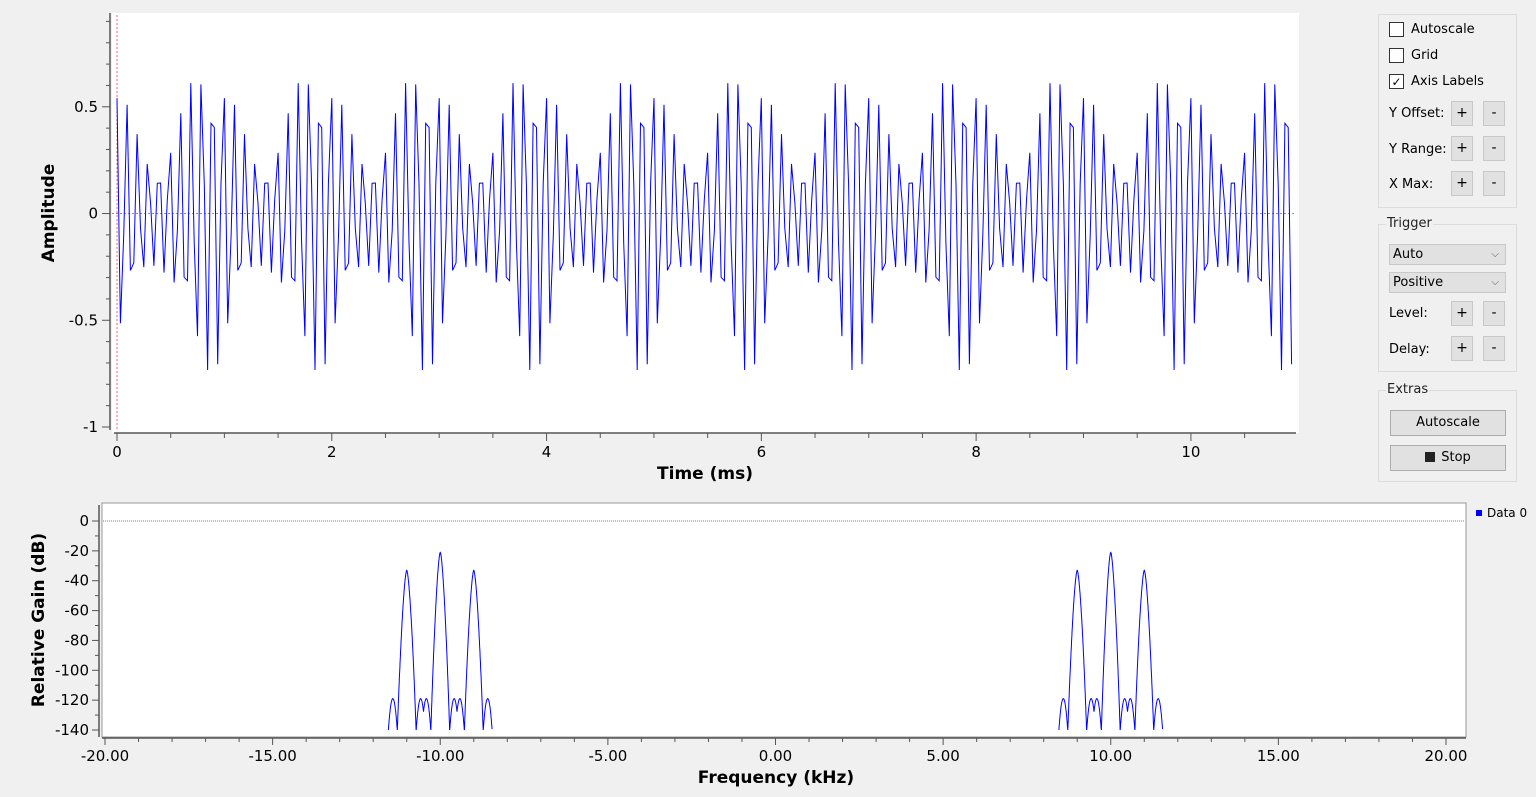 This screenshot has width=1536, height=797. I want to click on x-tick-label: 4, so click(547, 452).